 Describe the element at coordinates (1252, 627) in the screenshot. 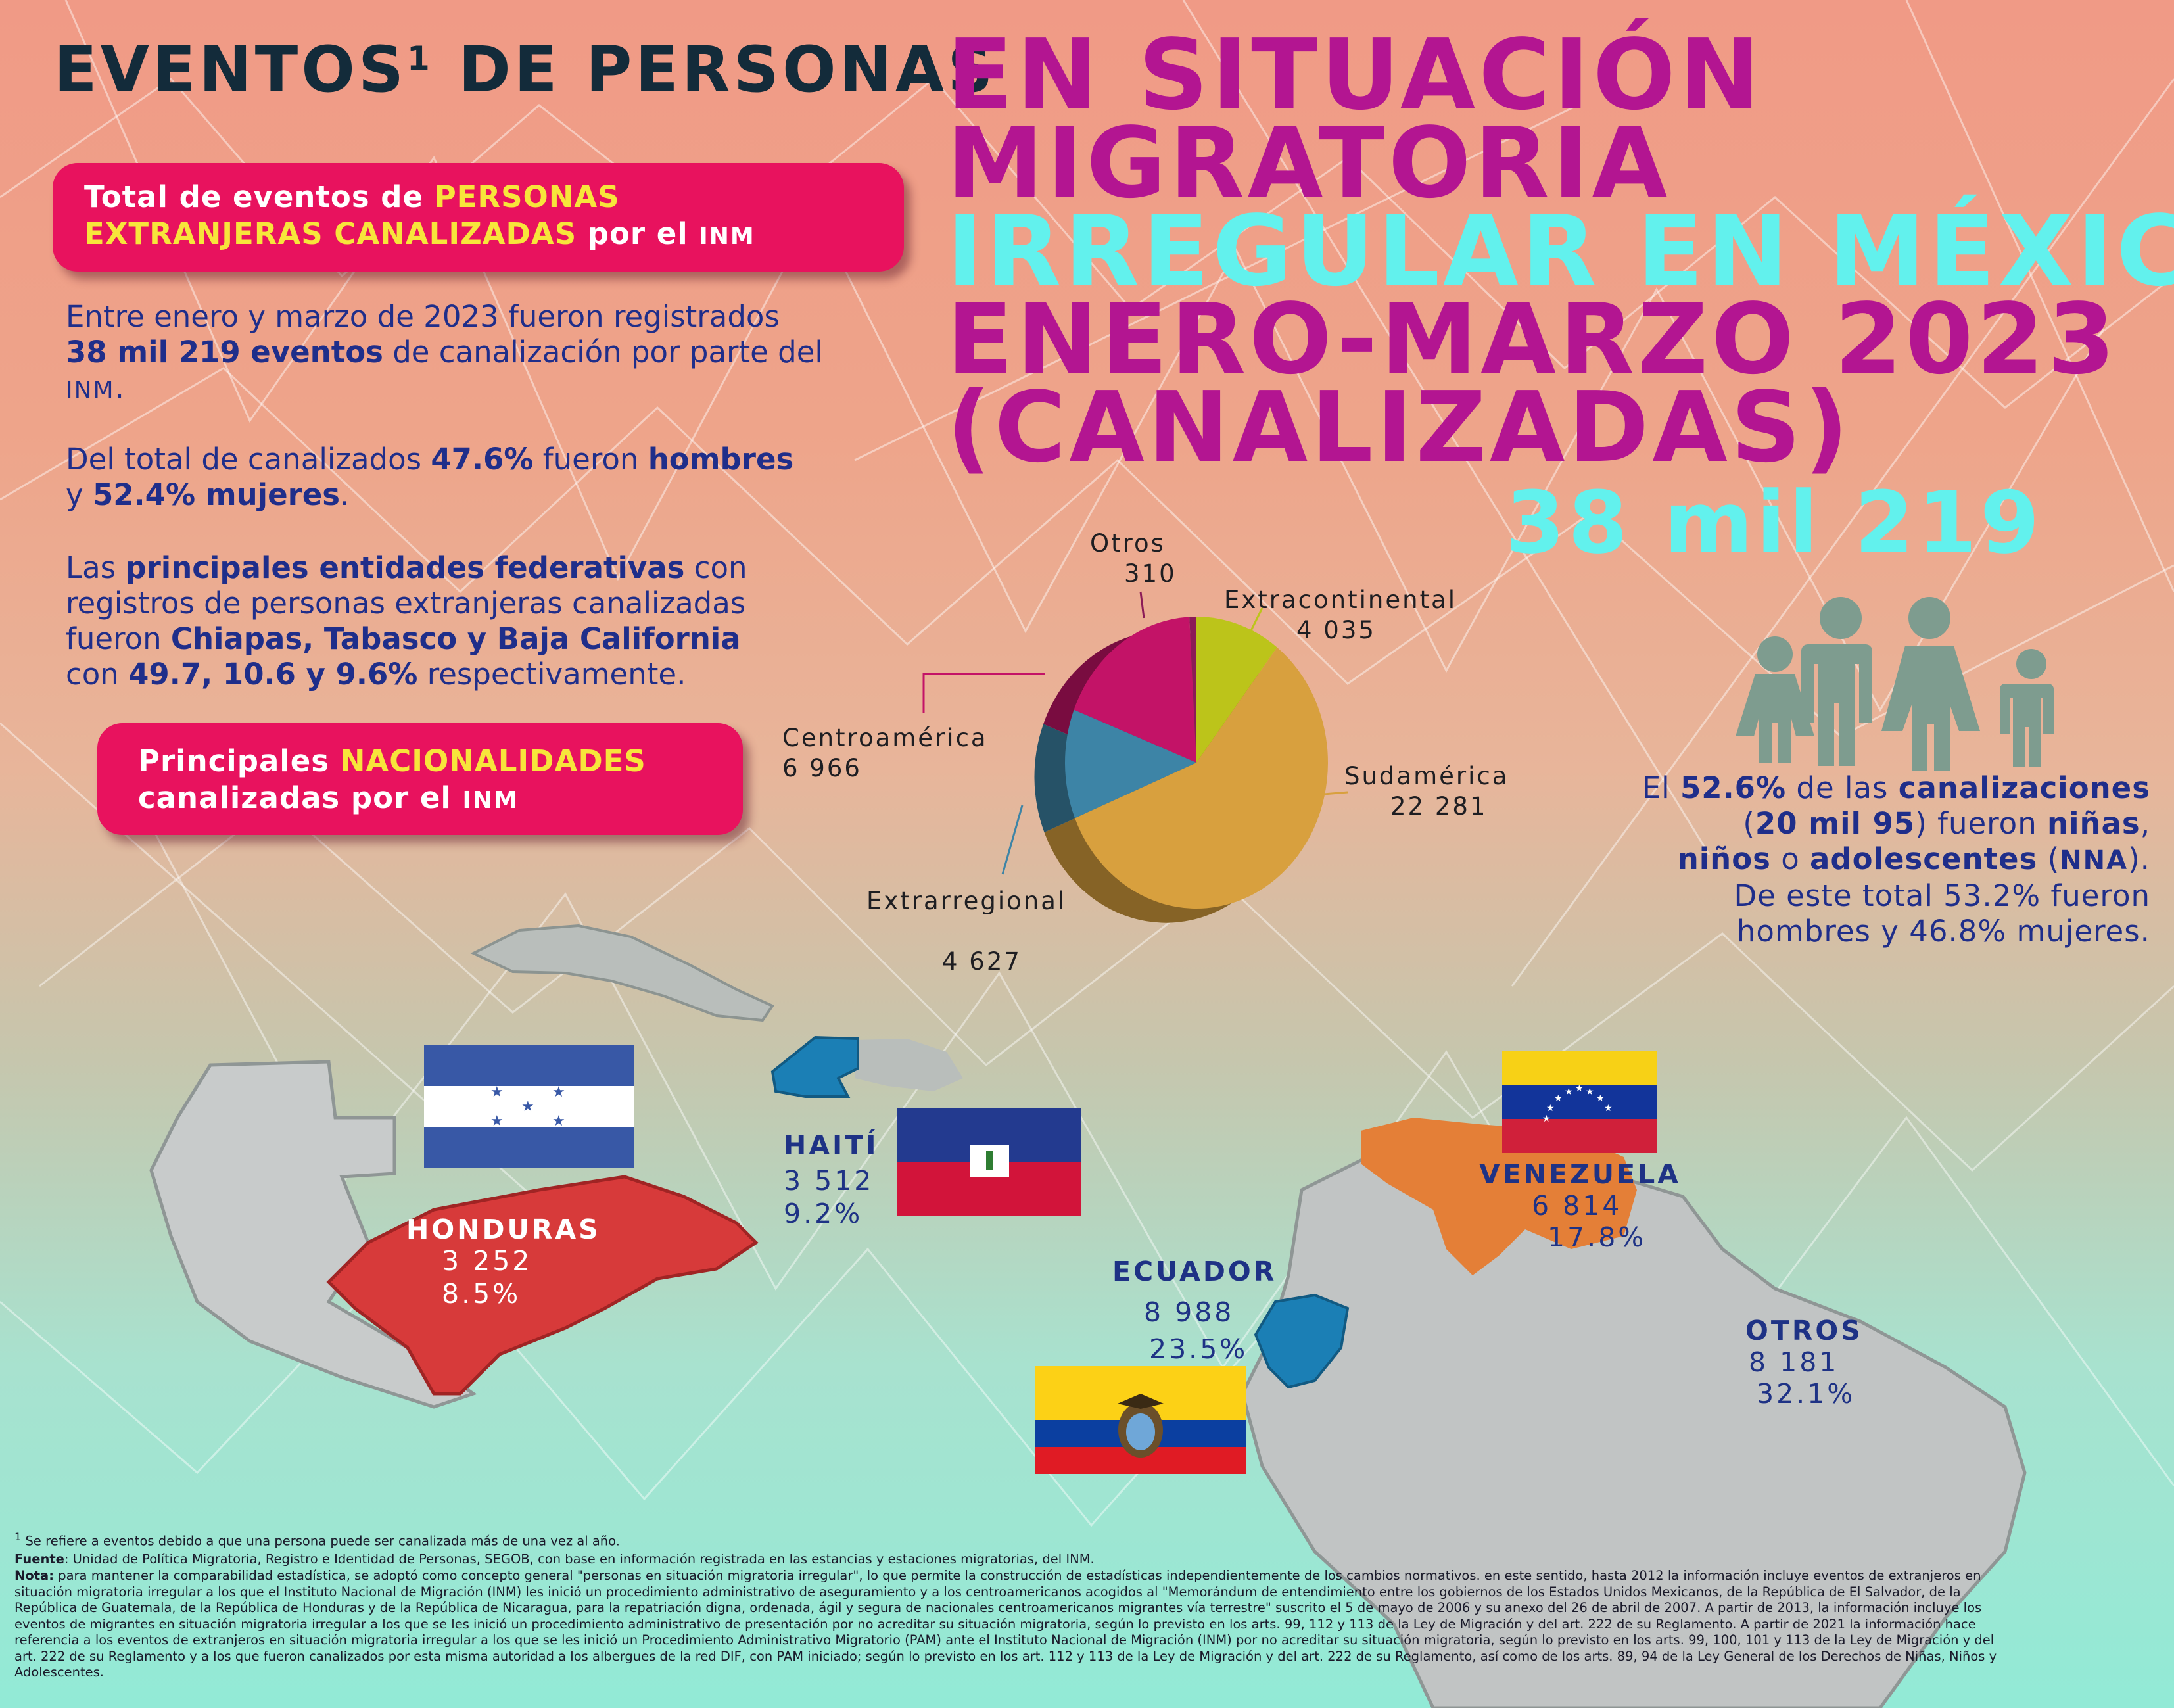

I see `leader-extracontinental` at that location.